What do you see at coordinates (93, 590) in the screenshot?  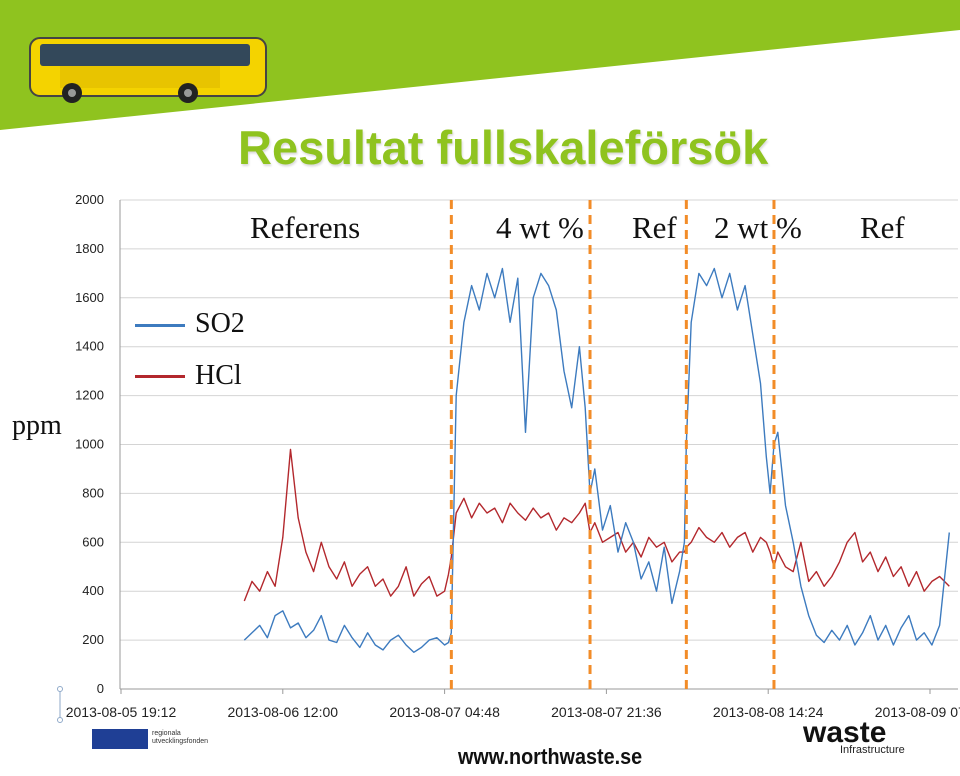 I see `y-tick-400: 400` at bounding box center [93, 590].